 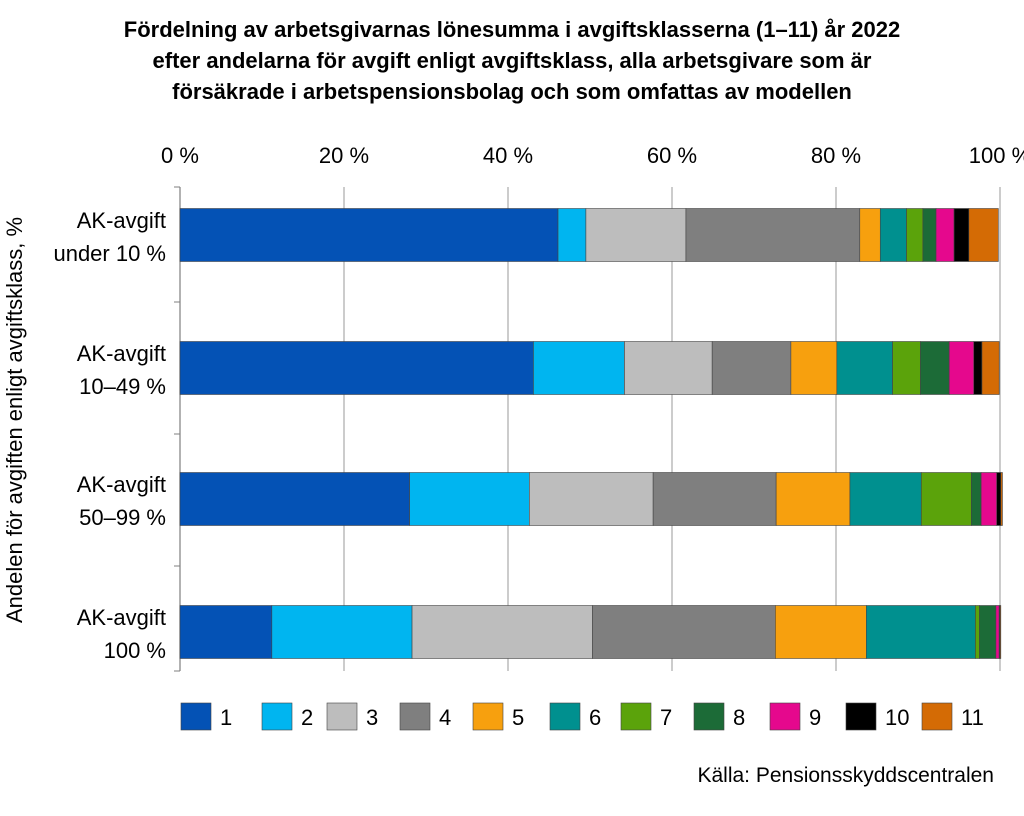 What do you see at coordinates (836, 155) in the screenshot?
I see `x-tick-label: 80 %` at bounding box center [836, 155].